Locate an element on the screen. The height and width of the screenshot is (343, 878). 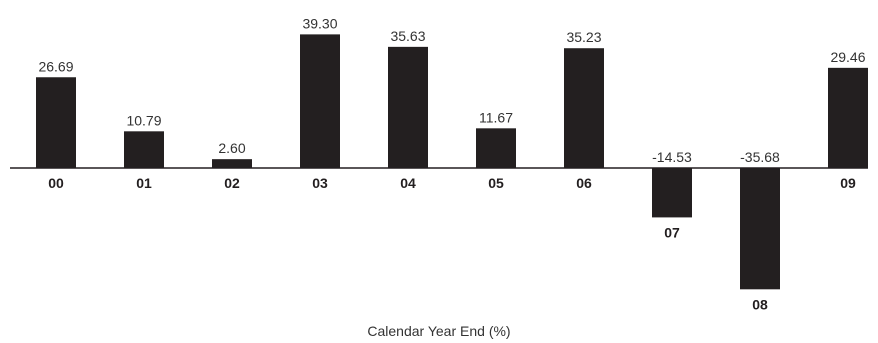
category-label-03: 03 is located at coordinates (320, 183).